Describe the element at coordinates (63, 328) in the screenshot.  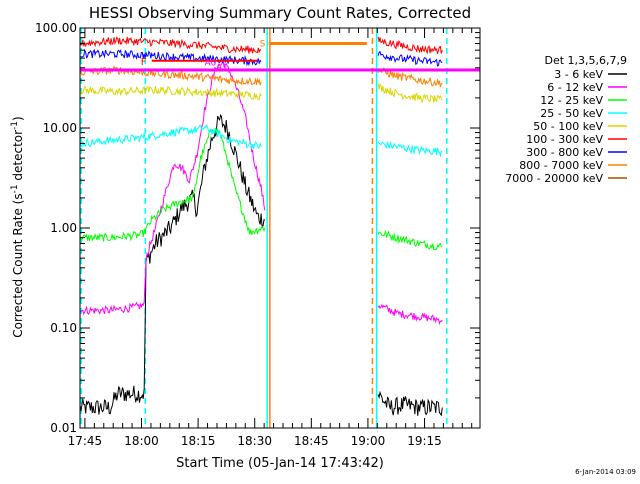
I see `y-tick-label: 0.10` at that location.